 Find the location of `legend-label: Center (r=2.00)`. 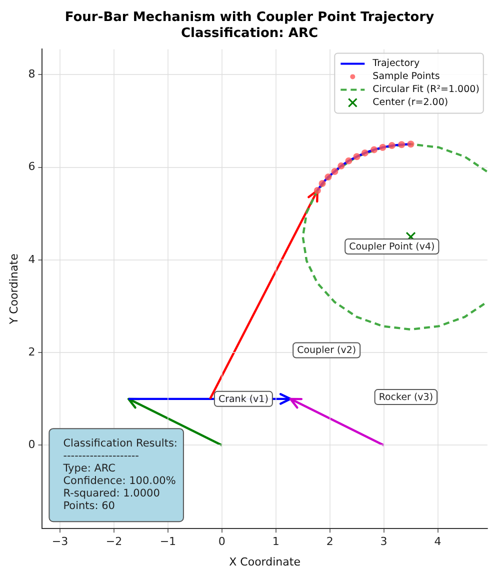

legend-label: Center (r=2.00) is located at coordinates (410, 102).